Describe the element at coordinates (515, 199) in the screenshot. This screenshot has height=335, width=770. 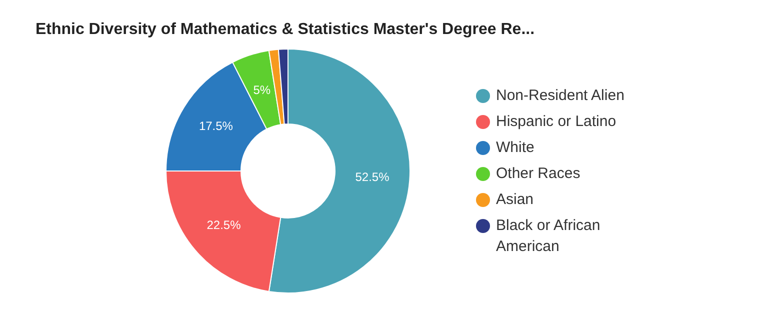
I see `legend-label: Asian` at that location.